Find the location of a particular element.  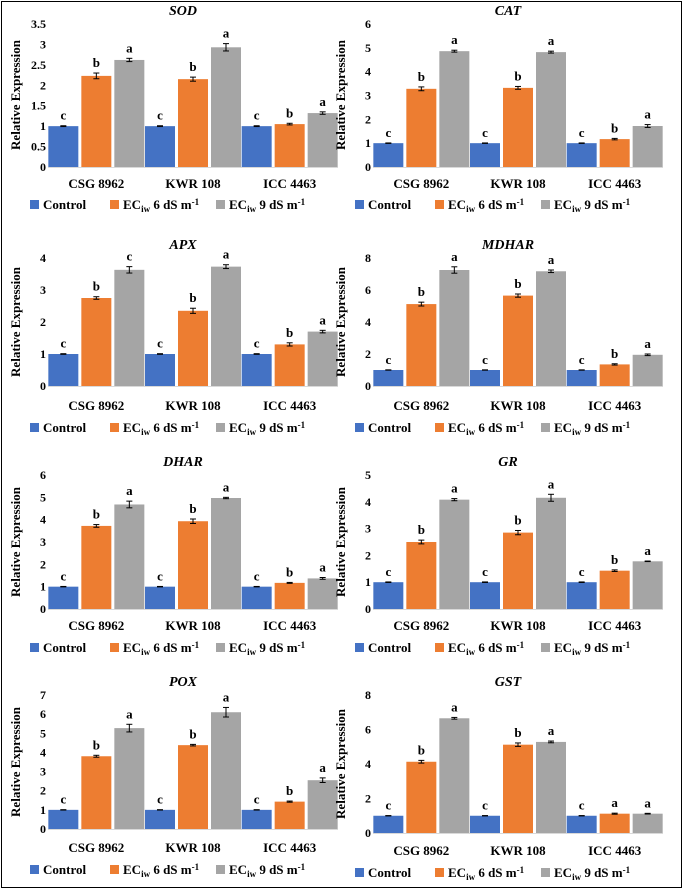

y-tick-label: 8 is located at coordinates (368, 258).